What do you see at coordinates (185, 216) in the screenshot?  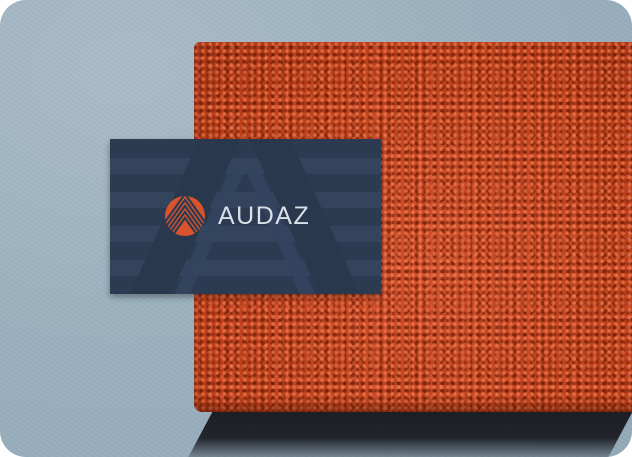 I see `striped-circle-chevron-icon` at bounding box center [185, 216].